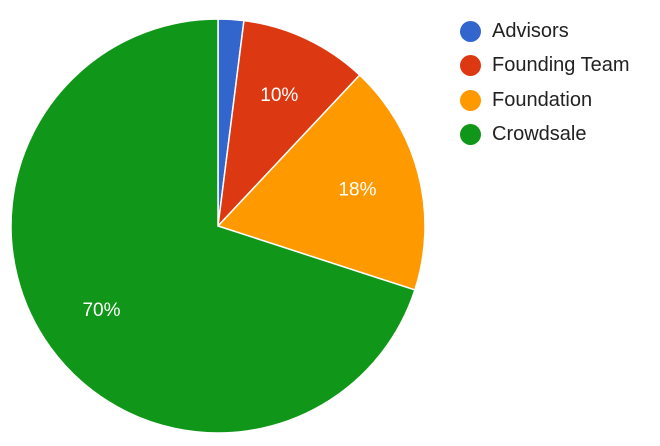 This screenshot has height=446, width=660. Describe the element at coordinates (561, 65) in the screenshot. I see `legend-label-founding-team: Founding Team` at that location.